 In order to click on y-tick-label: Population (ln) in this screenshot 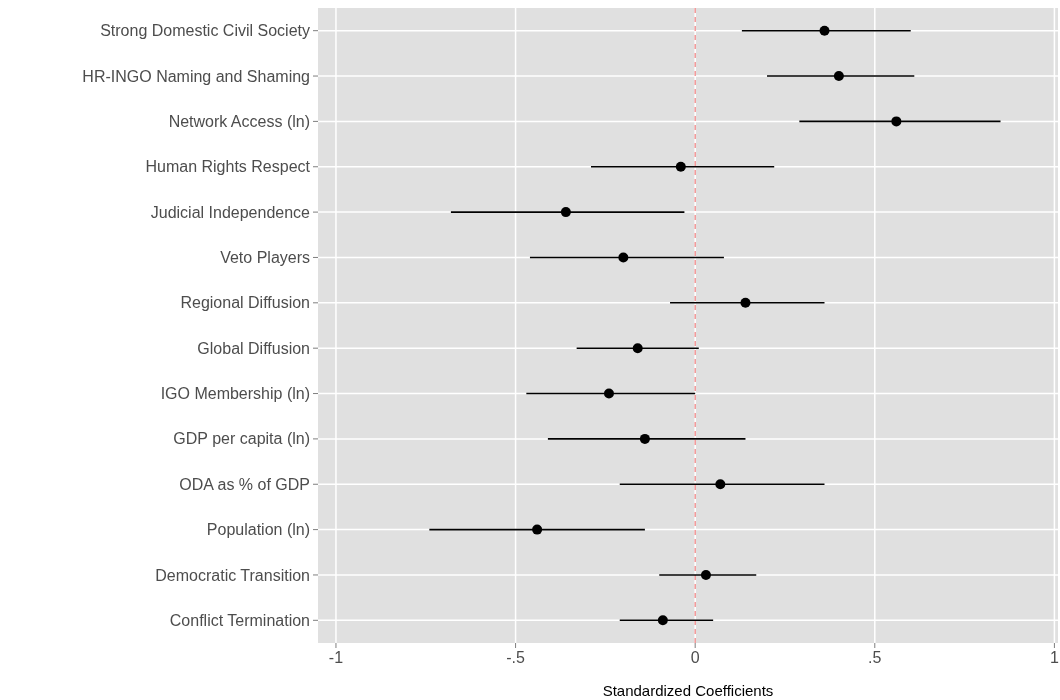, I will do `click(258, 530)`.